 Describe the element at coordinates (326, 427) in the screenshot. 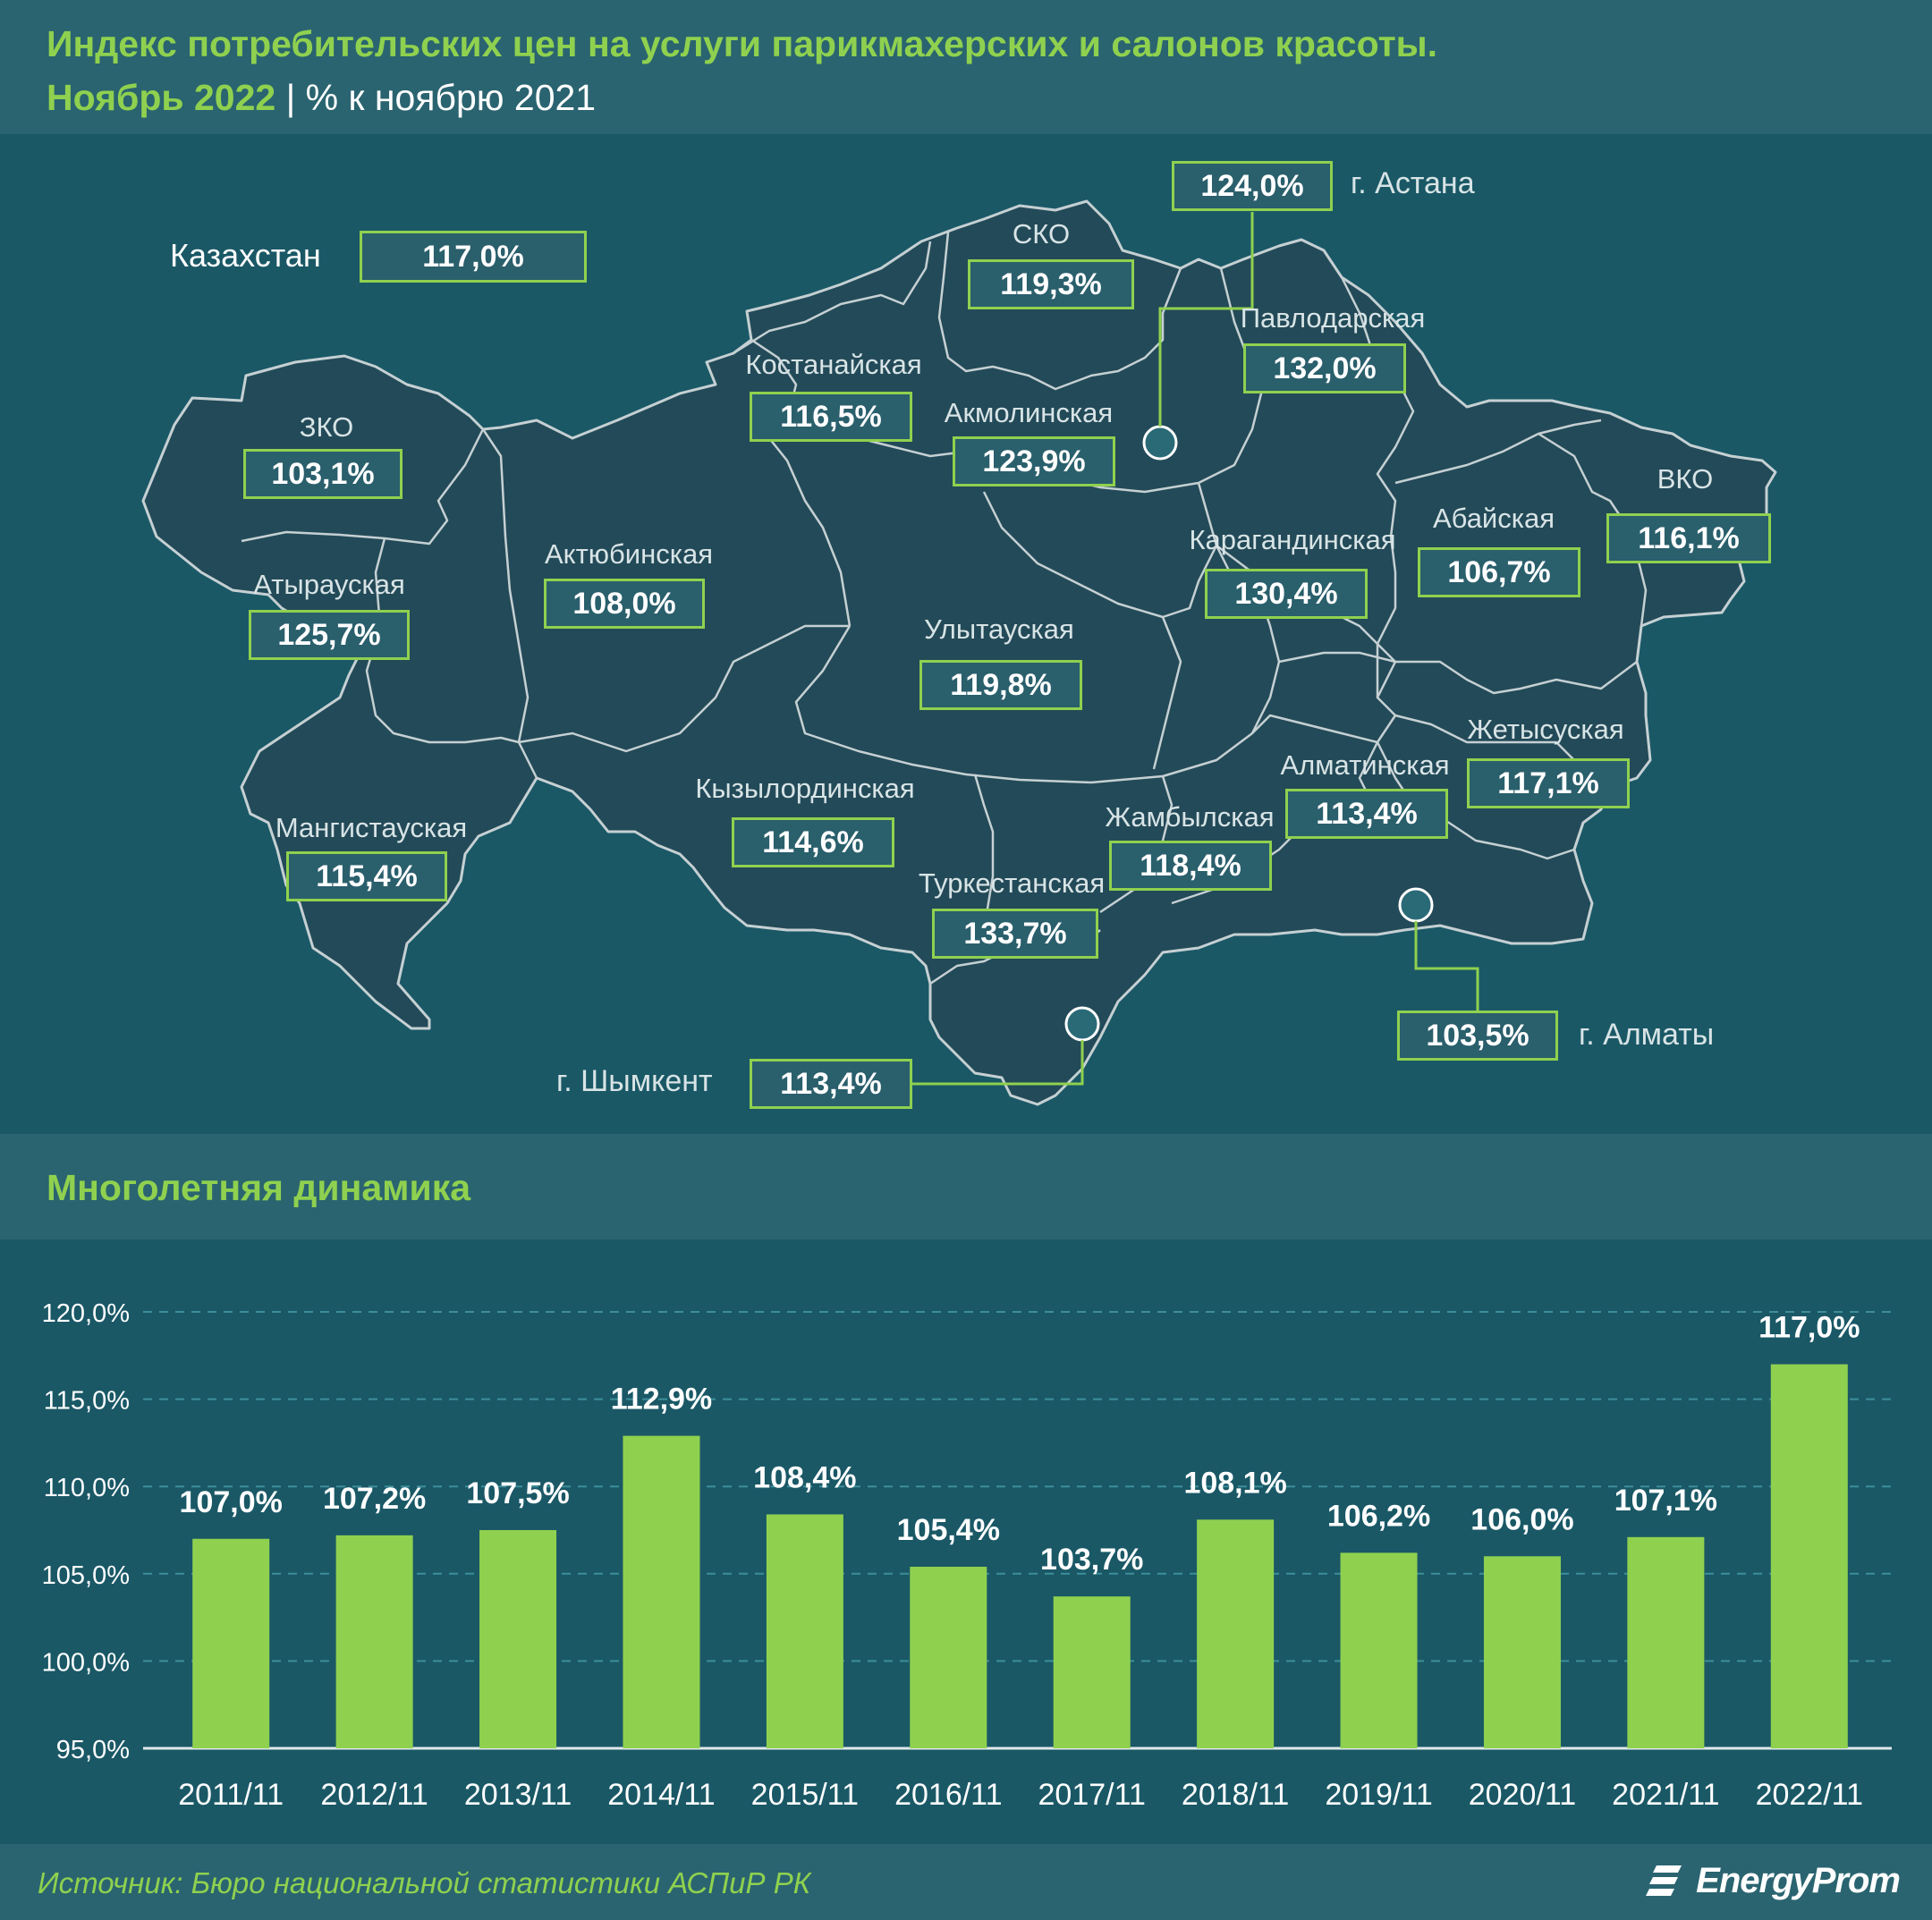

I see `region-name-zko: ЗКО` at that location.